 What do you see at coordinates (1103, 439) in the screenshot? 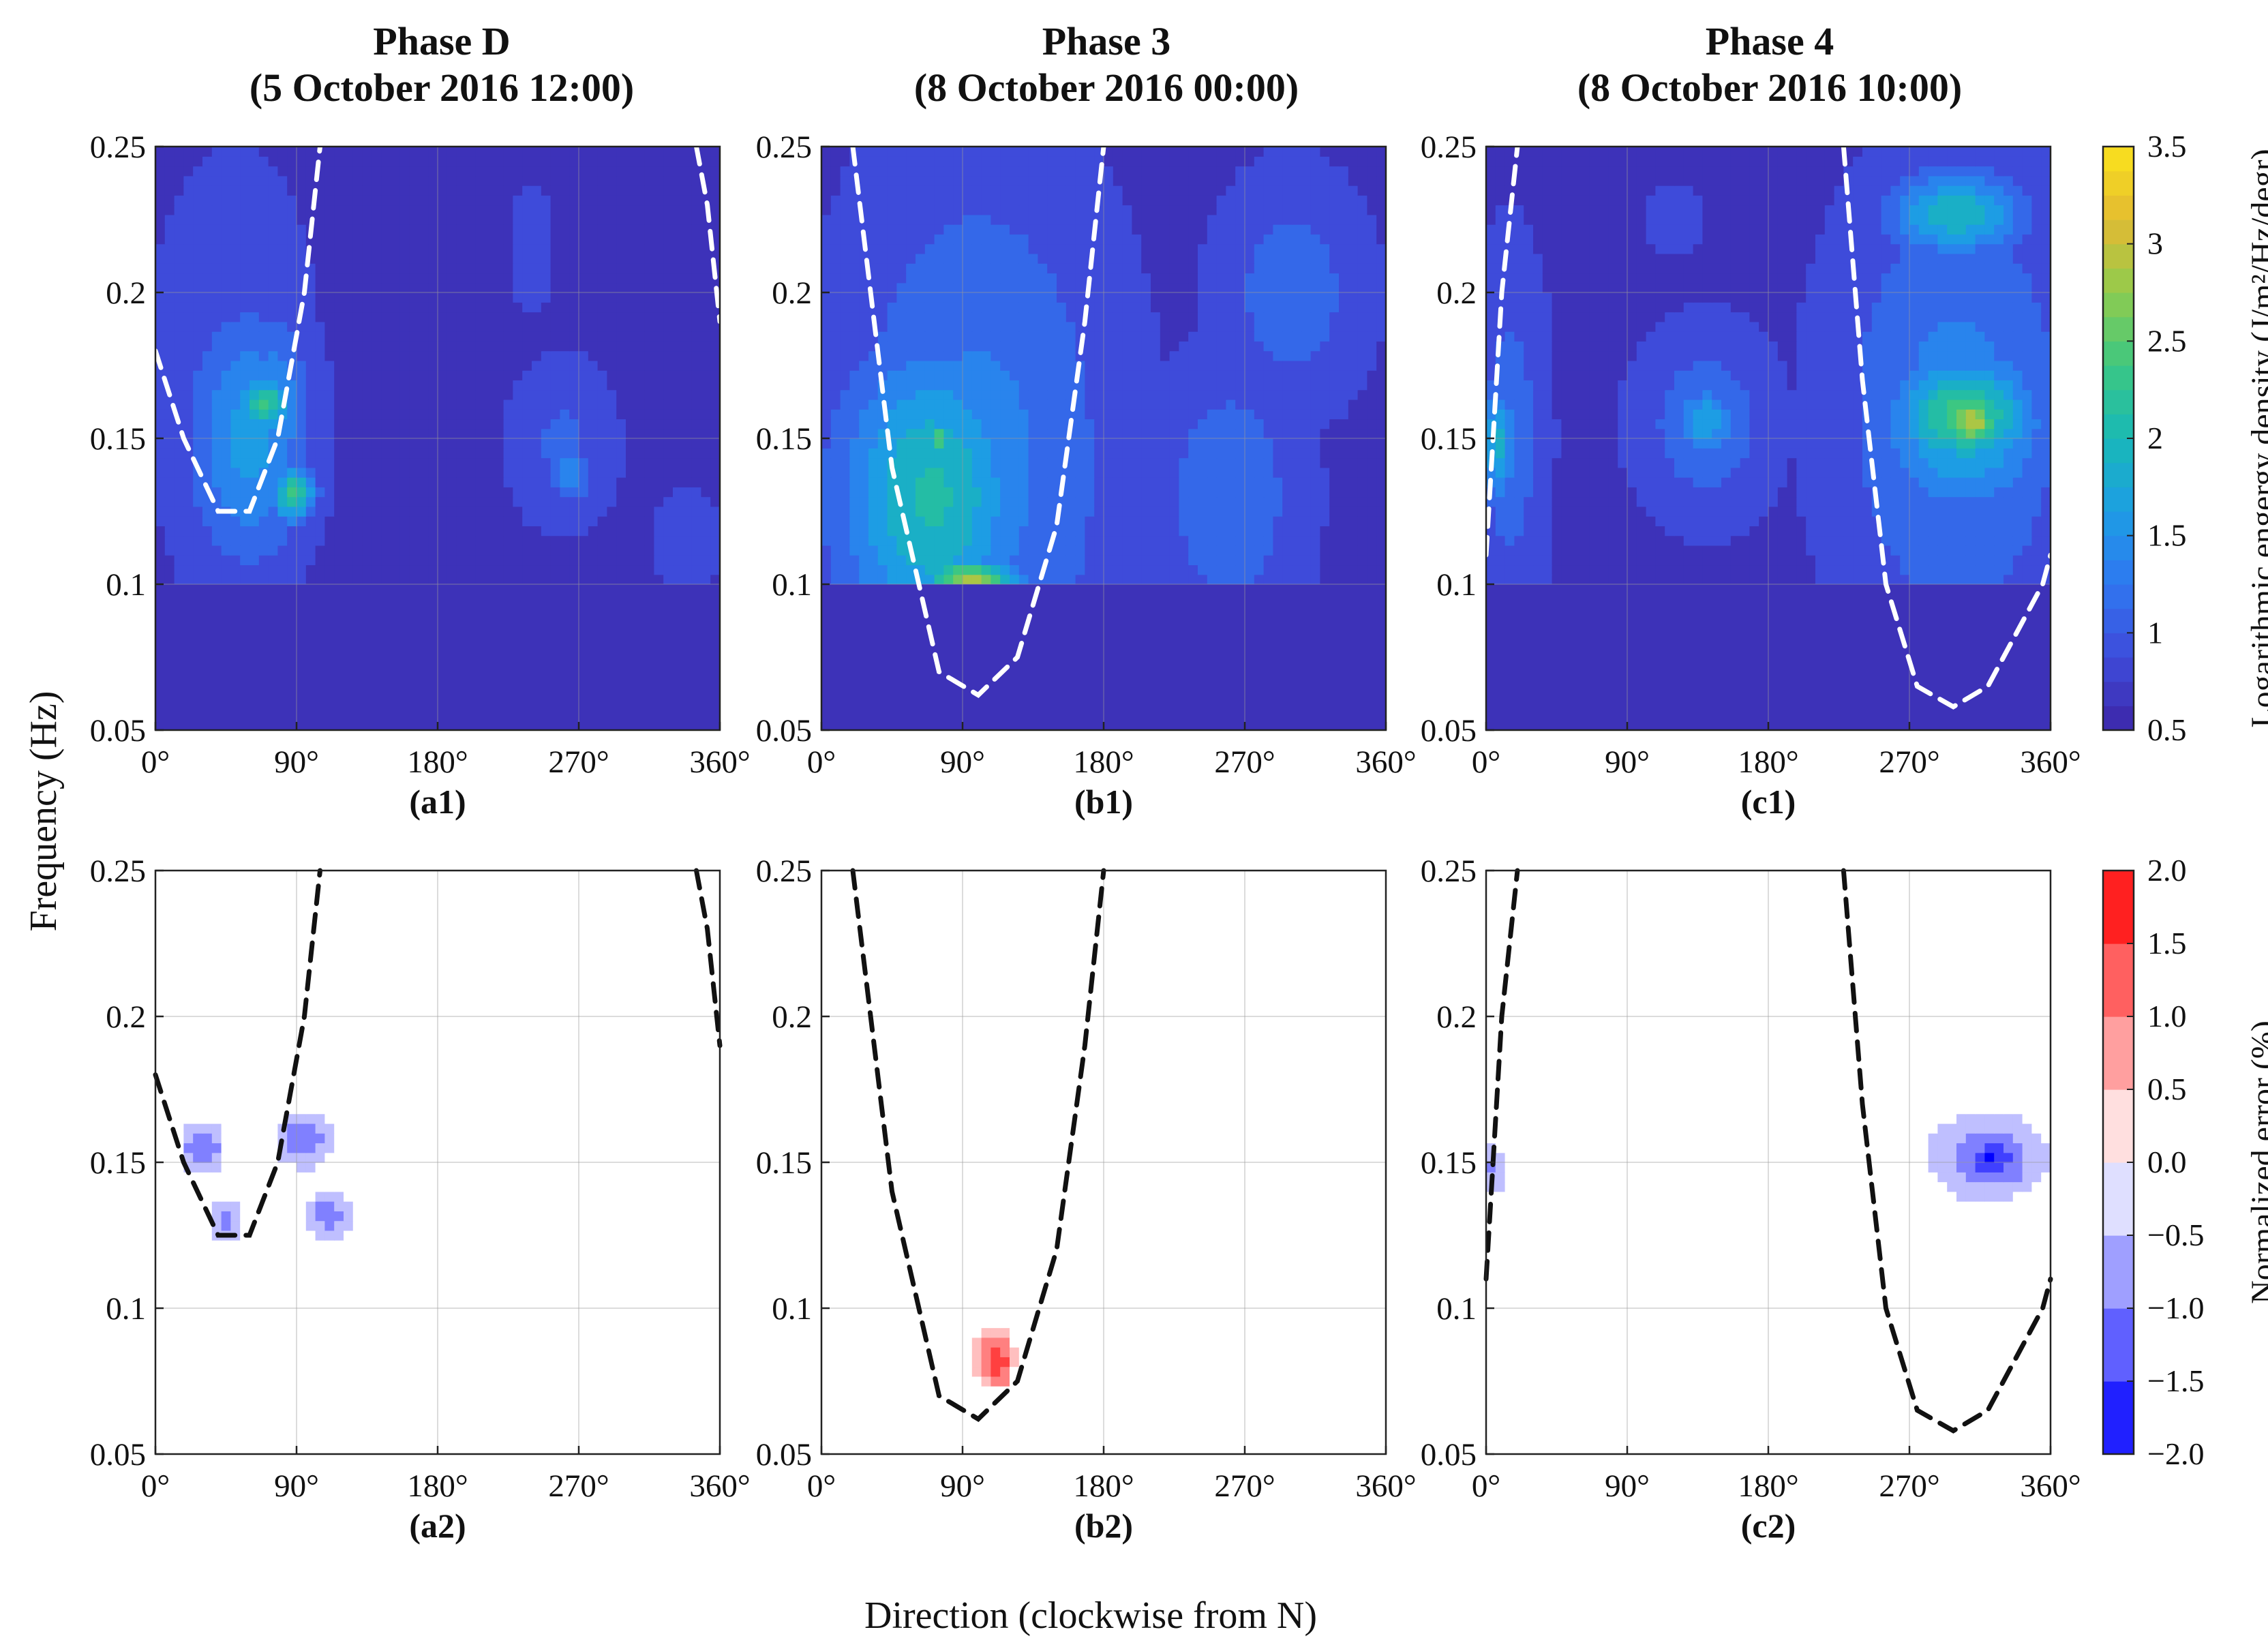
I see `contour-field-b1` at bounding box center [1103, 439].